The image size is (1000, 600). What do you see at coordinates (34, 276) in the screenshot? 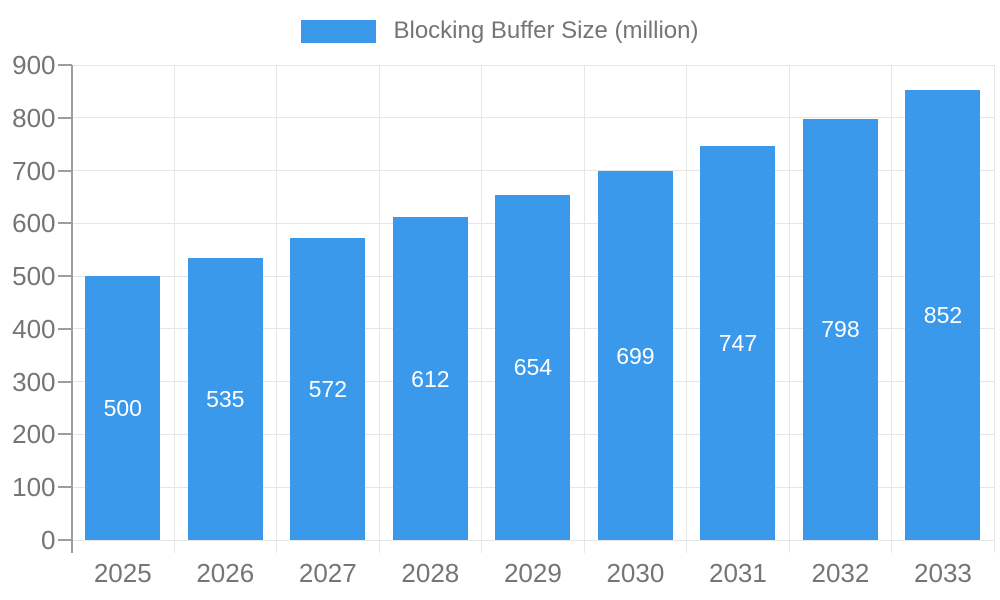
I see `y-axis-label: 500` at bounding box center [34, 276].